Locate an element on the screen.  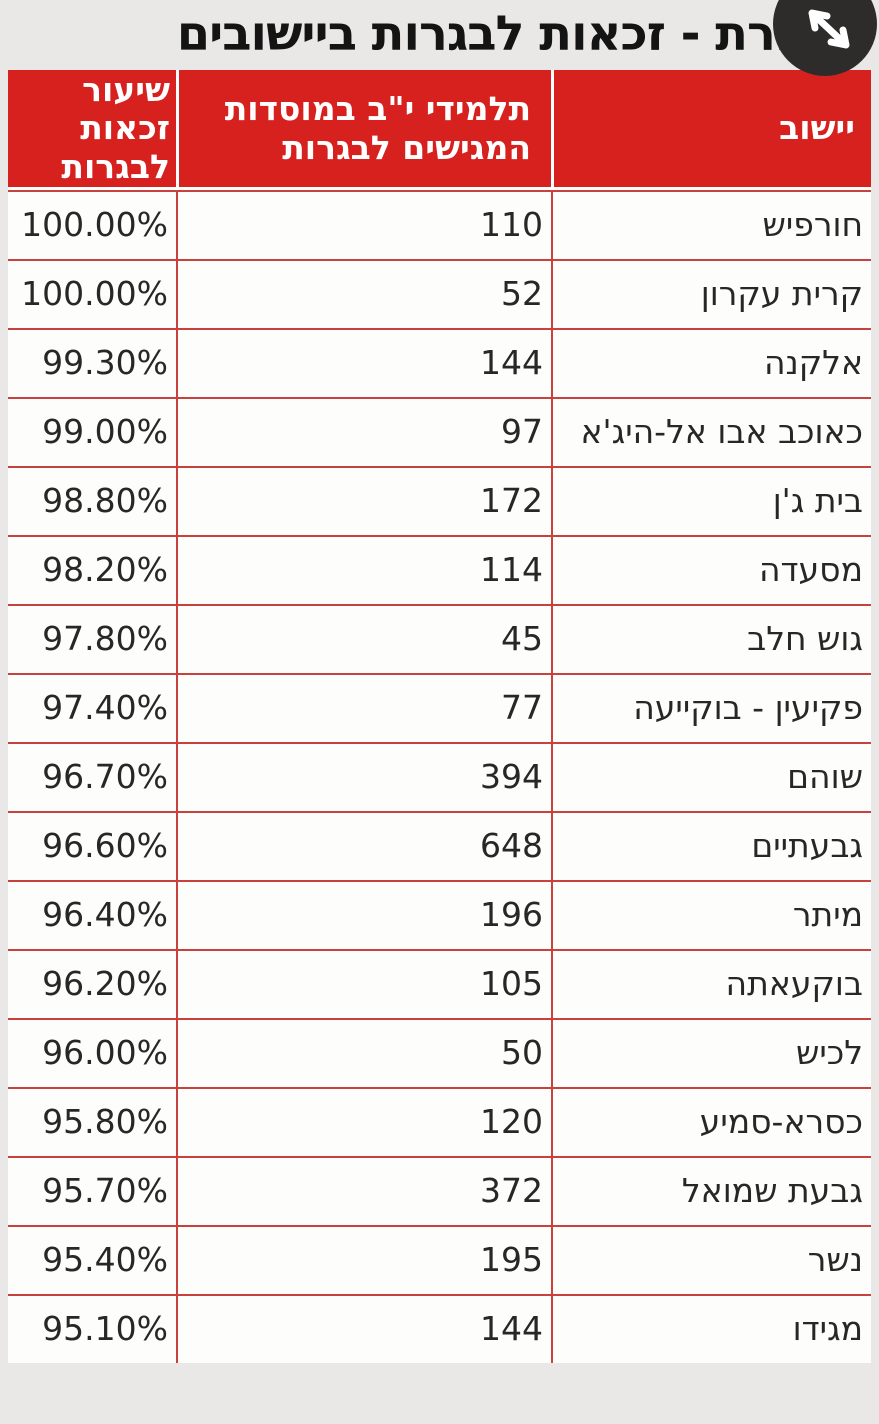
table-row: אלקנה 144 99.30% is located at coordinates (439, 362).